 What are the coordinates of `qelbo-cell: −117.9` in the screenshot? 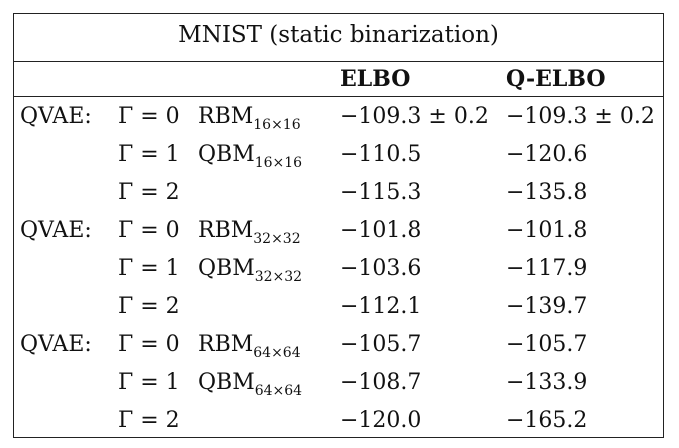 It's located at (547, 268).